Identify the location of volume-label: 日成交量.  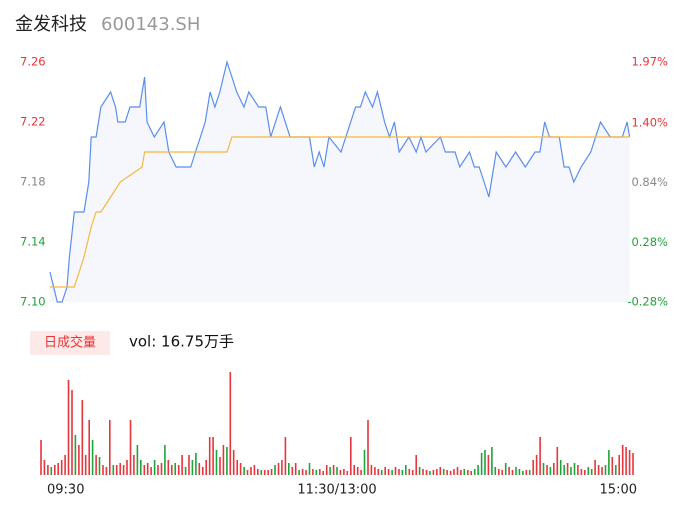
(70, 343).